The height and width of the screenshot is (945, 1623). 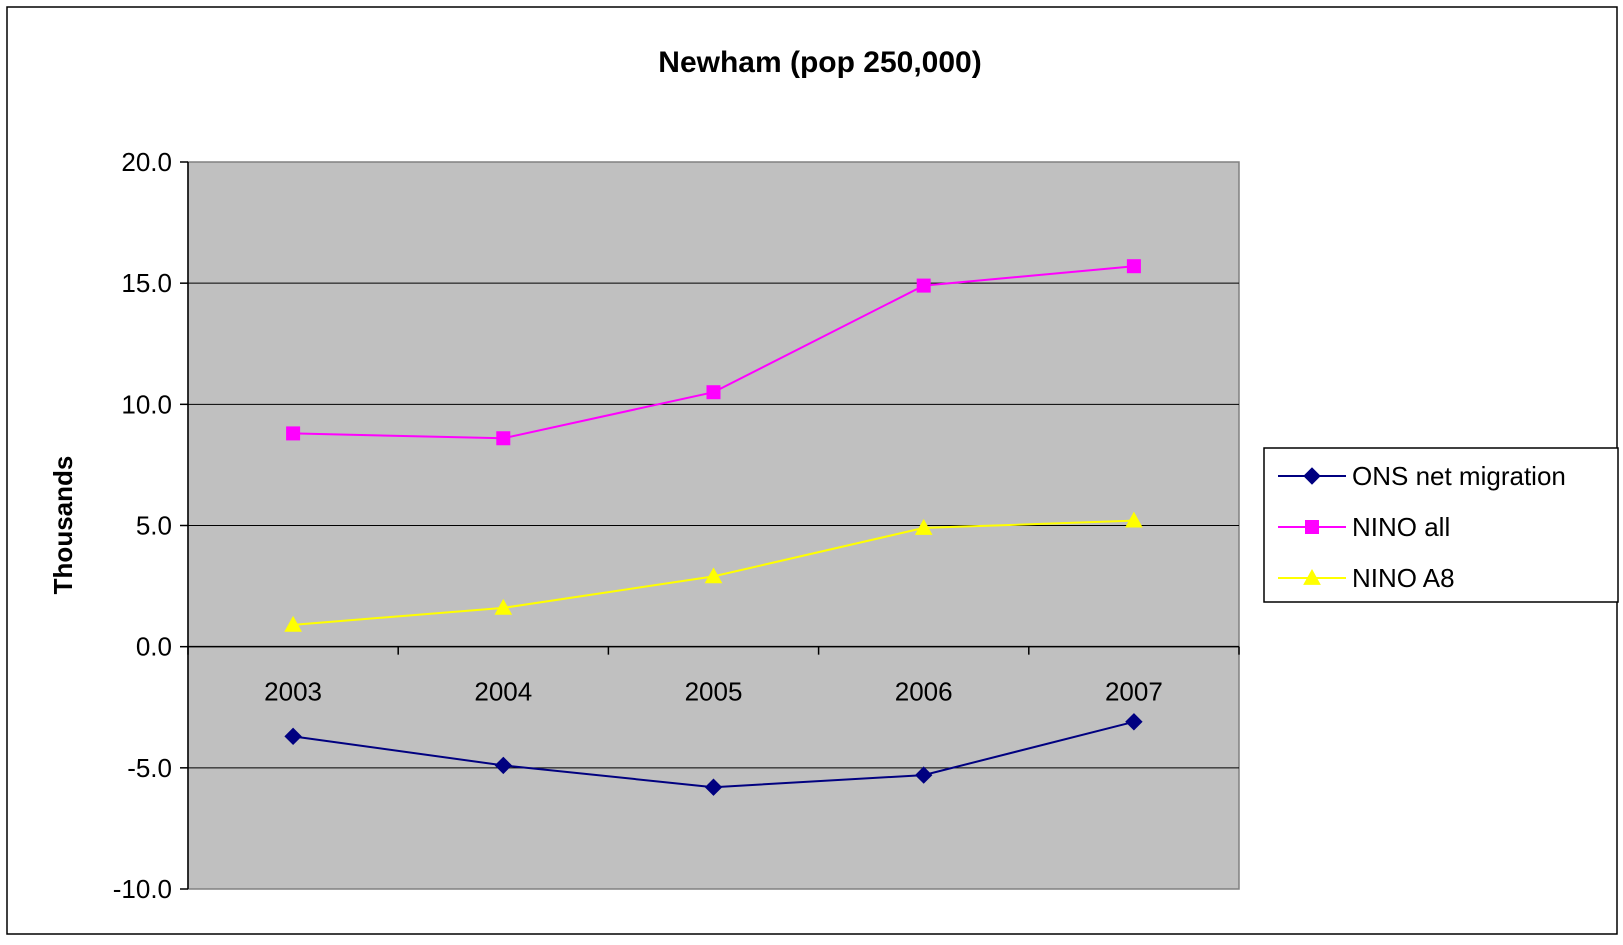 I want to click on x-tick-label: 2007, so click(x=1134, y=692).